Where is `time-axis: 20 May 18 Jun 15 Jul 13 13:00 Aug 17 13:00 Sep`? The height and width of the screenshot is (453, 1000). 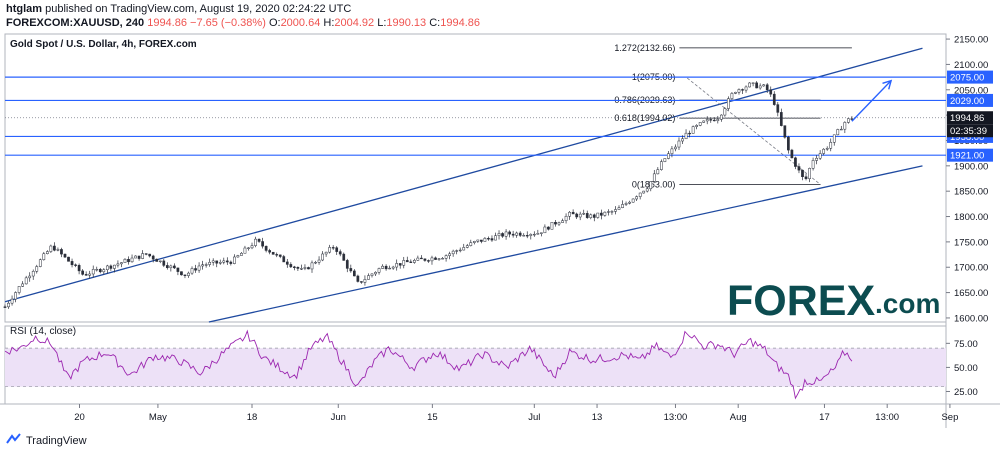 time-axis: 20 May 18 Jun 15 Jul 13 13:00 Aug 17 13:00 Sep is located at coordinates (516, 413).